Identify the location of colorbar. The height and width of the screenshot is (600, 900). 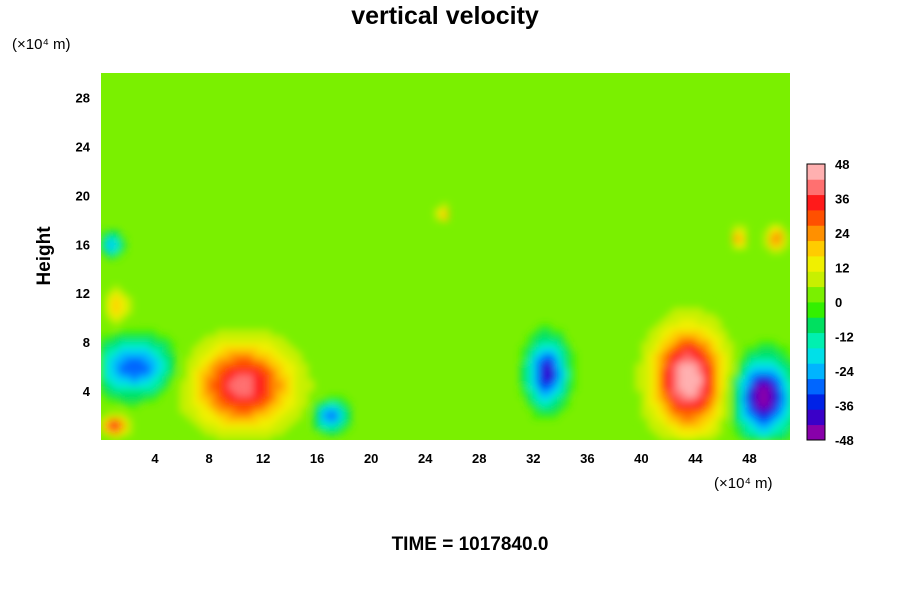
(816, 302).